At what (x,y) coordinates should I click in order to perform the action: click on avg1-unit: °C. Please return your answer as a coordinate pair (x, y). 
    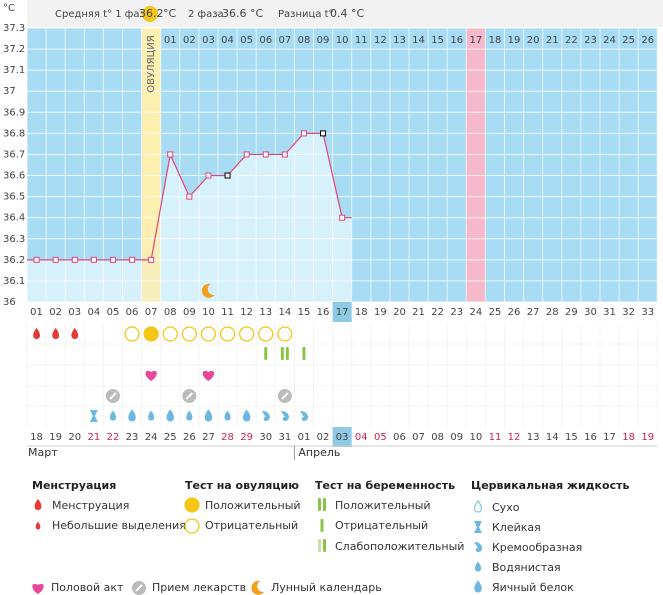
    Looking at the image, I should click on (170, 13).